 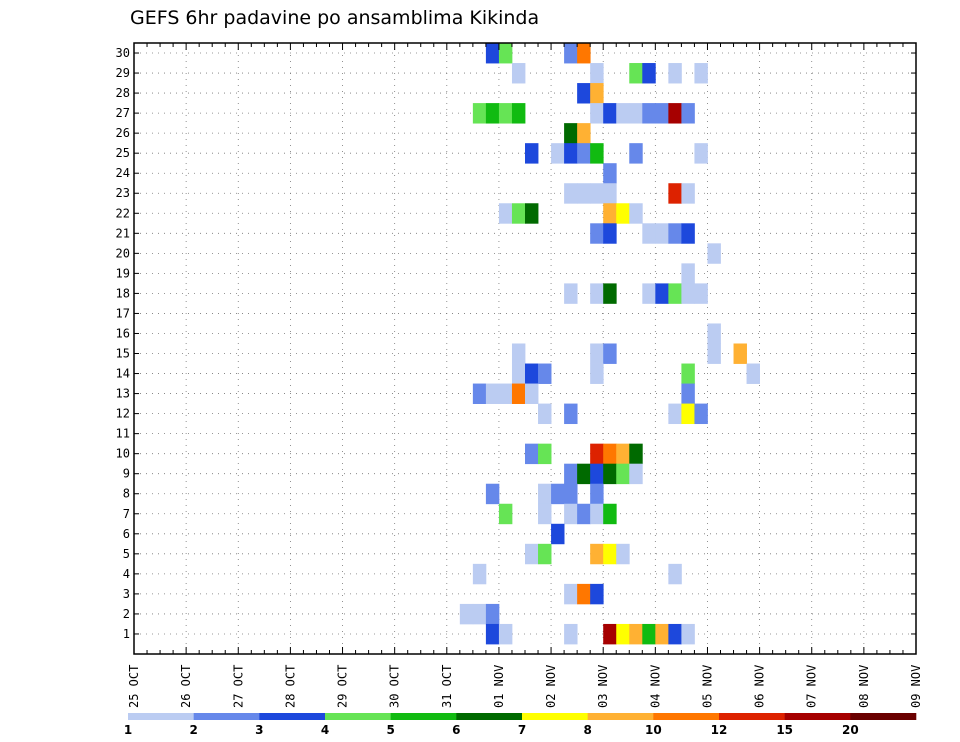 What do you see at coordinates (186, 686) in the screenshot?
I see `x-tick-label: 26 OCT` at bounding box center [186, 686].